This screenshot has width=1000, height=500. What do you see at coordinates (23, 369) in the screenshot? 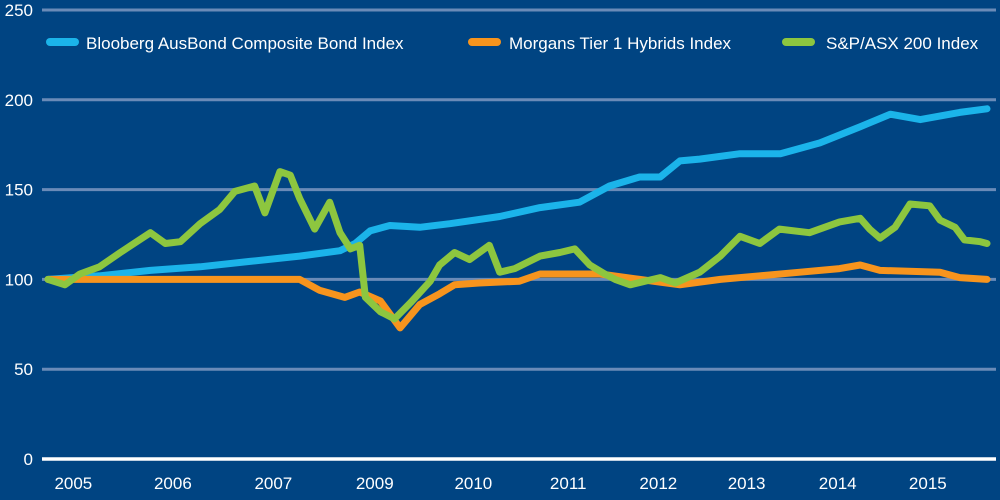
I see `y-tick-label: 50` at bounding box center [23, 369].